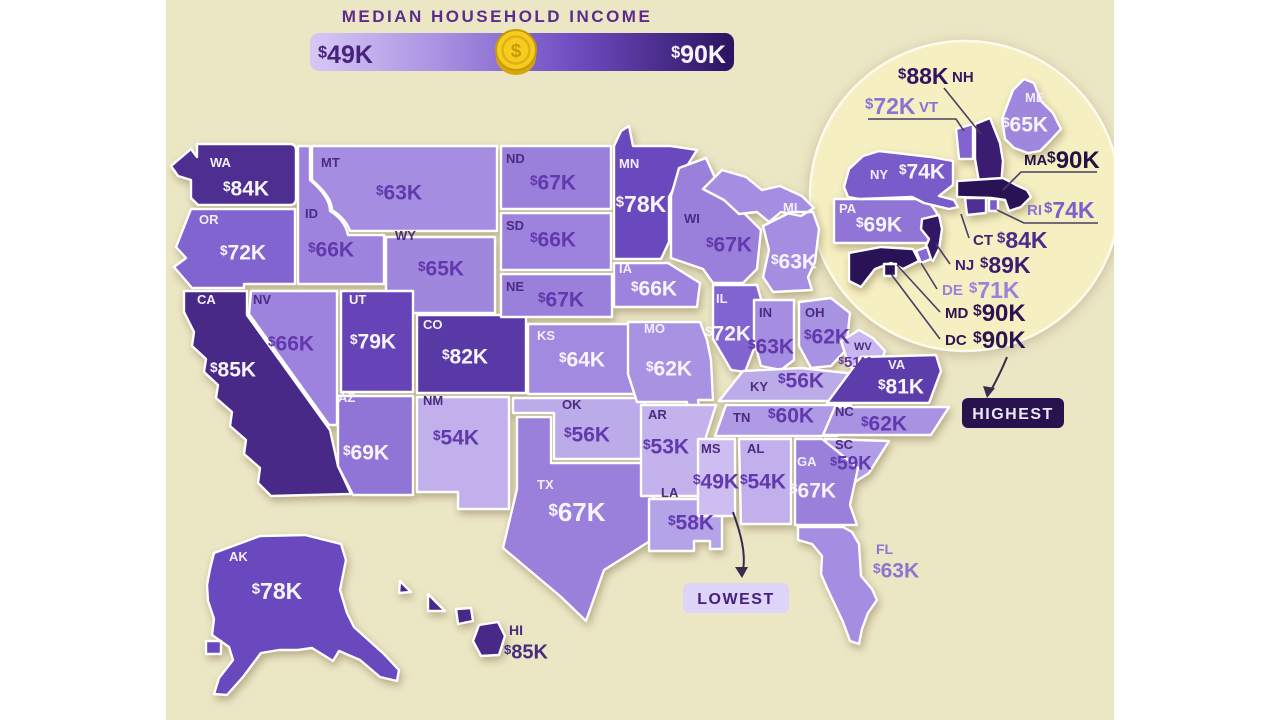  What do you see at coordinates (405, 587) in the screenshot?
I see `state-shape-HI-island1` at bounding box center [405, 587].